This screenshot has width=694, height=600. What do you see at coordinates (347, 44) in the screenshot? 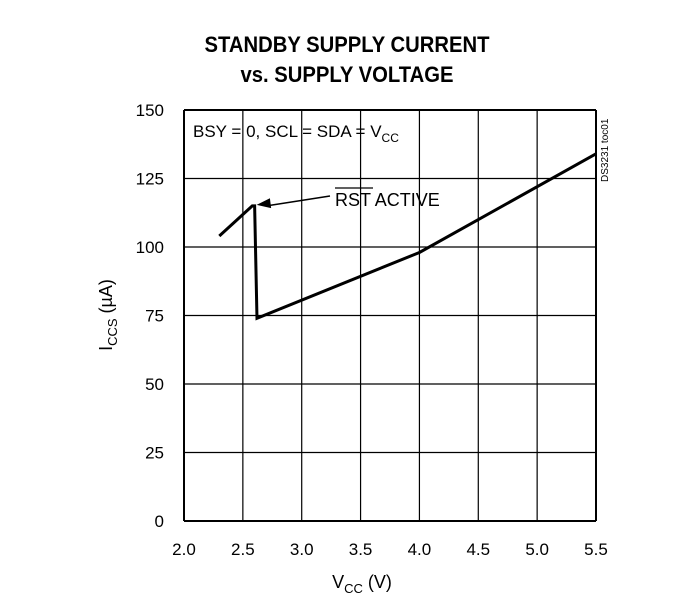
I see `chart-title-line1: STANDBY SUPPLY CURRENT` at bounding box center [347, 44].